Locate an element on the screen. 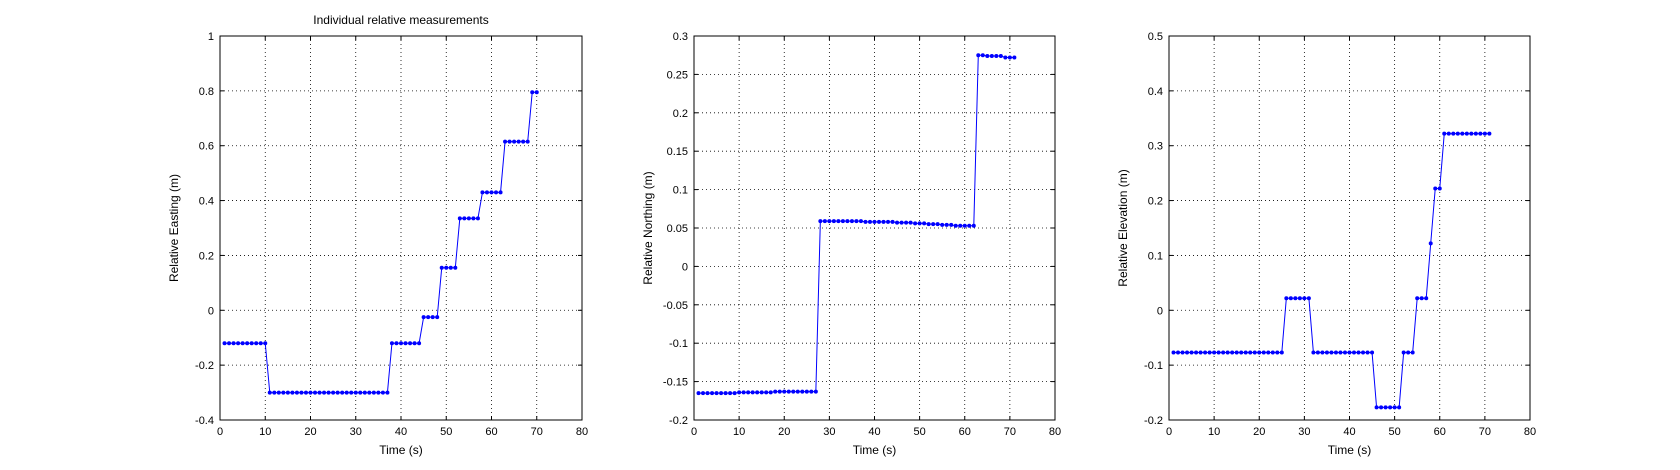 The width and height of the screenshot is (1680, 470). x-tick-label: 60 is located at coordinates (1440, 432).